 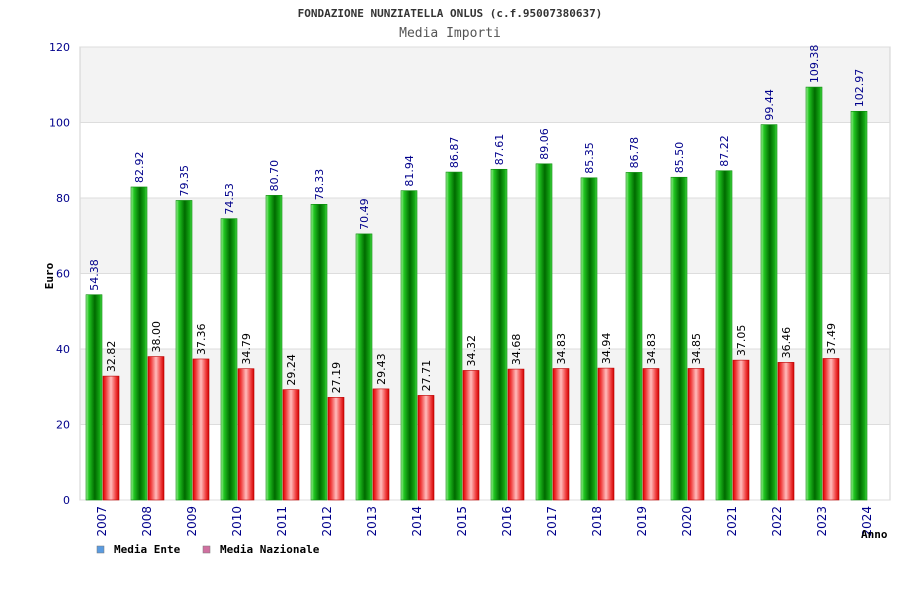 I want to click on data-label: 86.78, so click(x=634, y=153).